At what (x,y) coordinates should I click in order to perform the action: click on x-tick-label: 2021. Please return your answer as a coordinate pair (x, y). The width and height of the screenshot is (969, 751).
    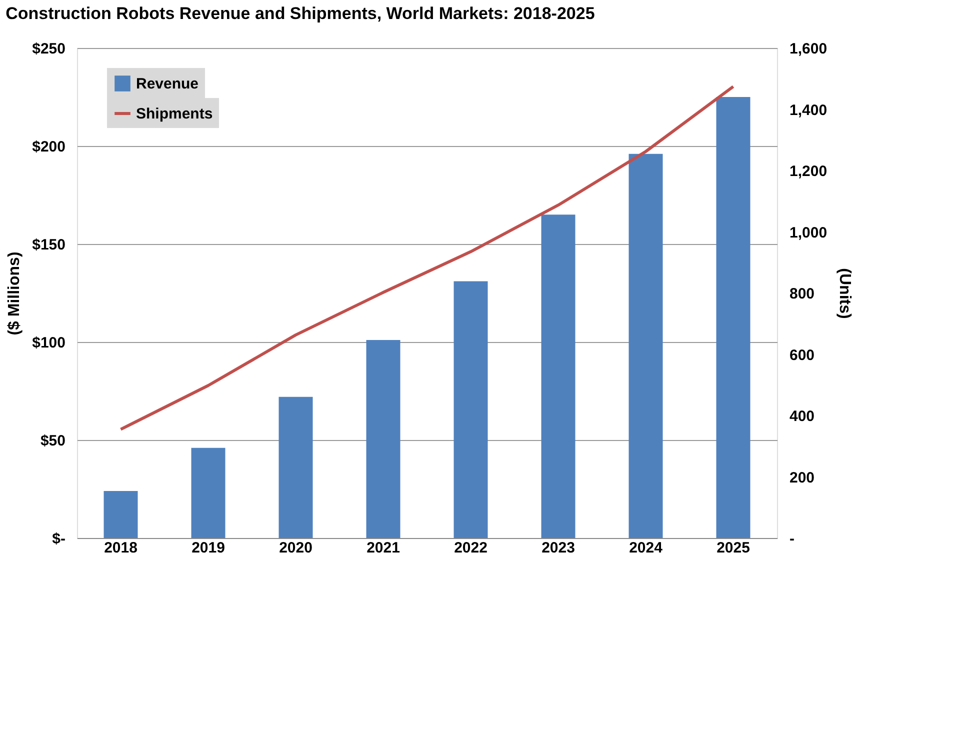
    Looking at the image, I should click on (383, 548).